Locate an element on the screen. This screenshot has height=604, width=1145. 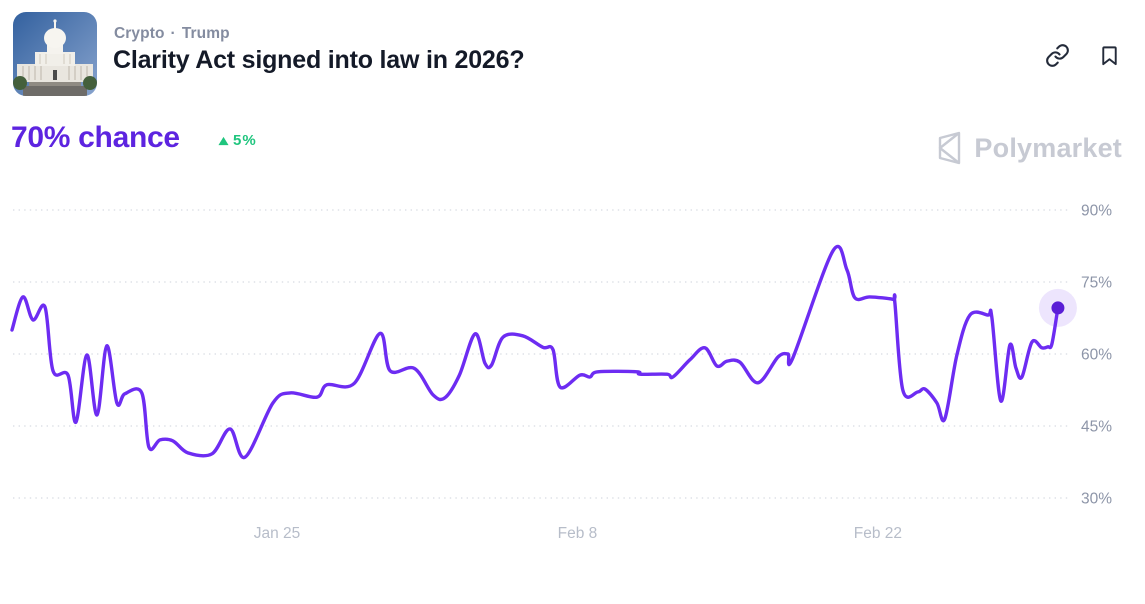
breadcrumb-category: Crypto is located at coordinates (139, 33).